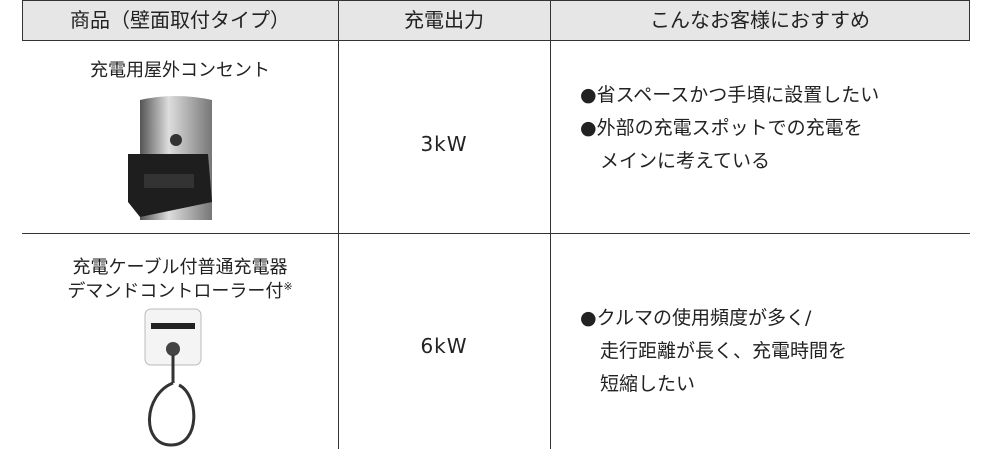 This screenshot has height=449, width=991. I want to click on note-mark: ※, so click(288, 286).